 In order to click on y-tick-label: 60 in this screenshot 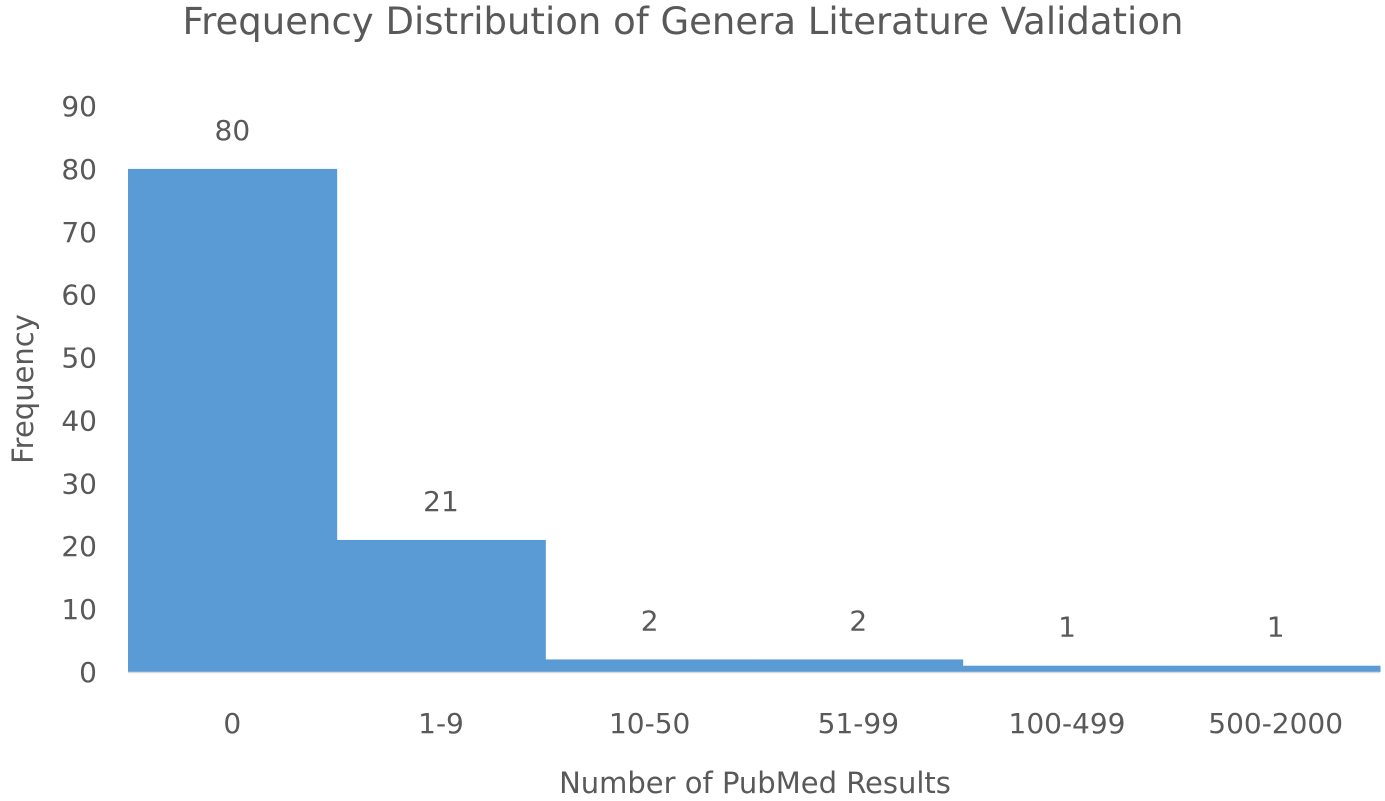, I will do `click(79, 295)`.